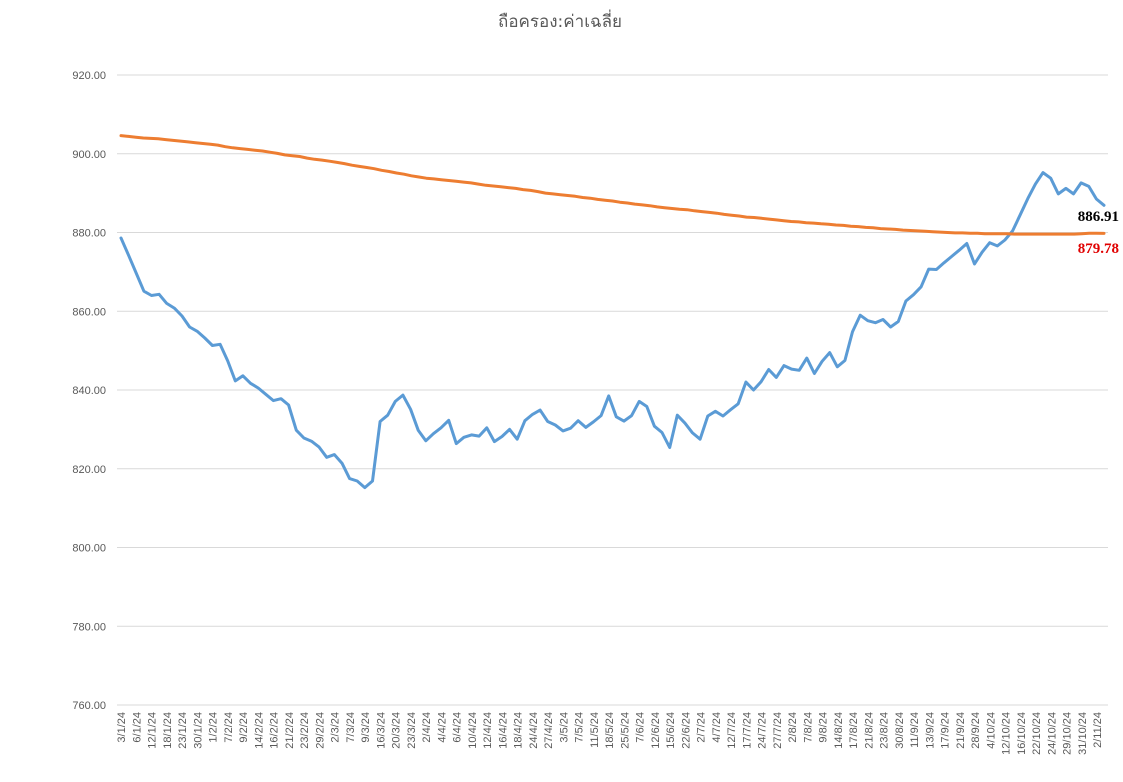  I want to click on x-tick-label: 16/10/24, so click(1022, 733).